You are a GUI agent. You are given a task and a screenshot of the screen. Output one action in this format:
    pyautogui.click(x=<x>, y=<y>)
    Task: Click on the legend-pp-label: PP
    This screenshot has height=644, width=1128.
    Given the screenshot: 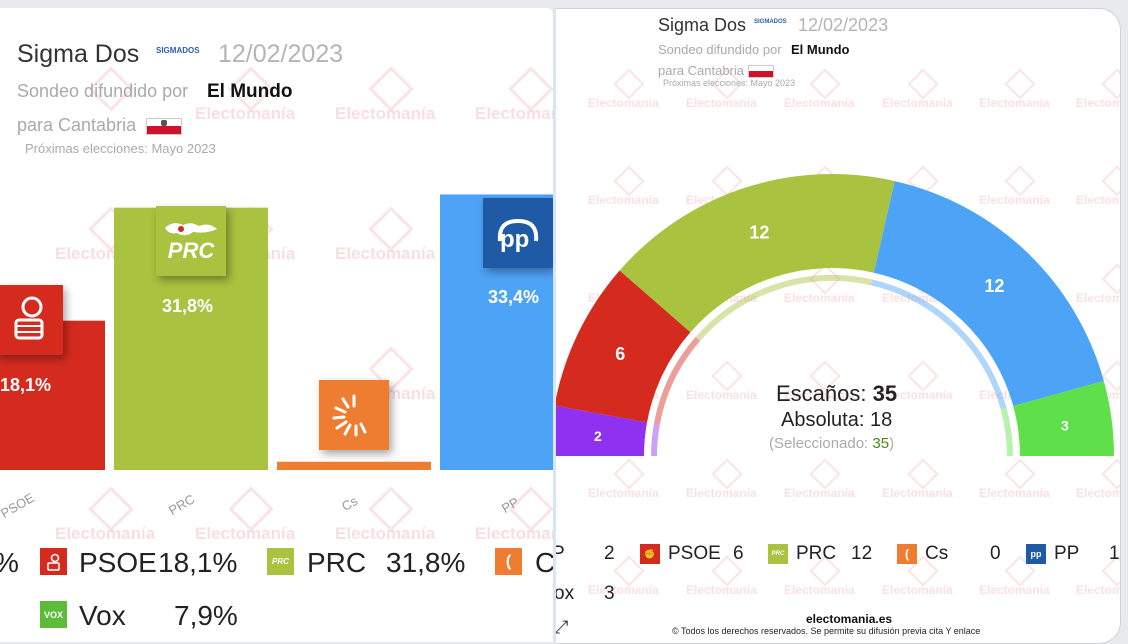 What is the action you would take?
    pyautogui.click(x=1067, y=553)
    